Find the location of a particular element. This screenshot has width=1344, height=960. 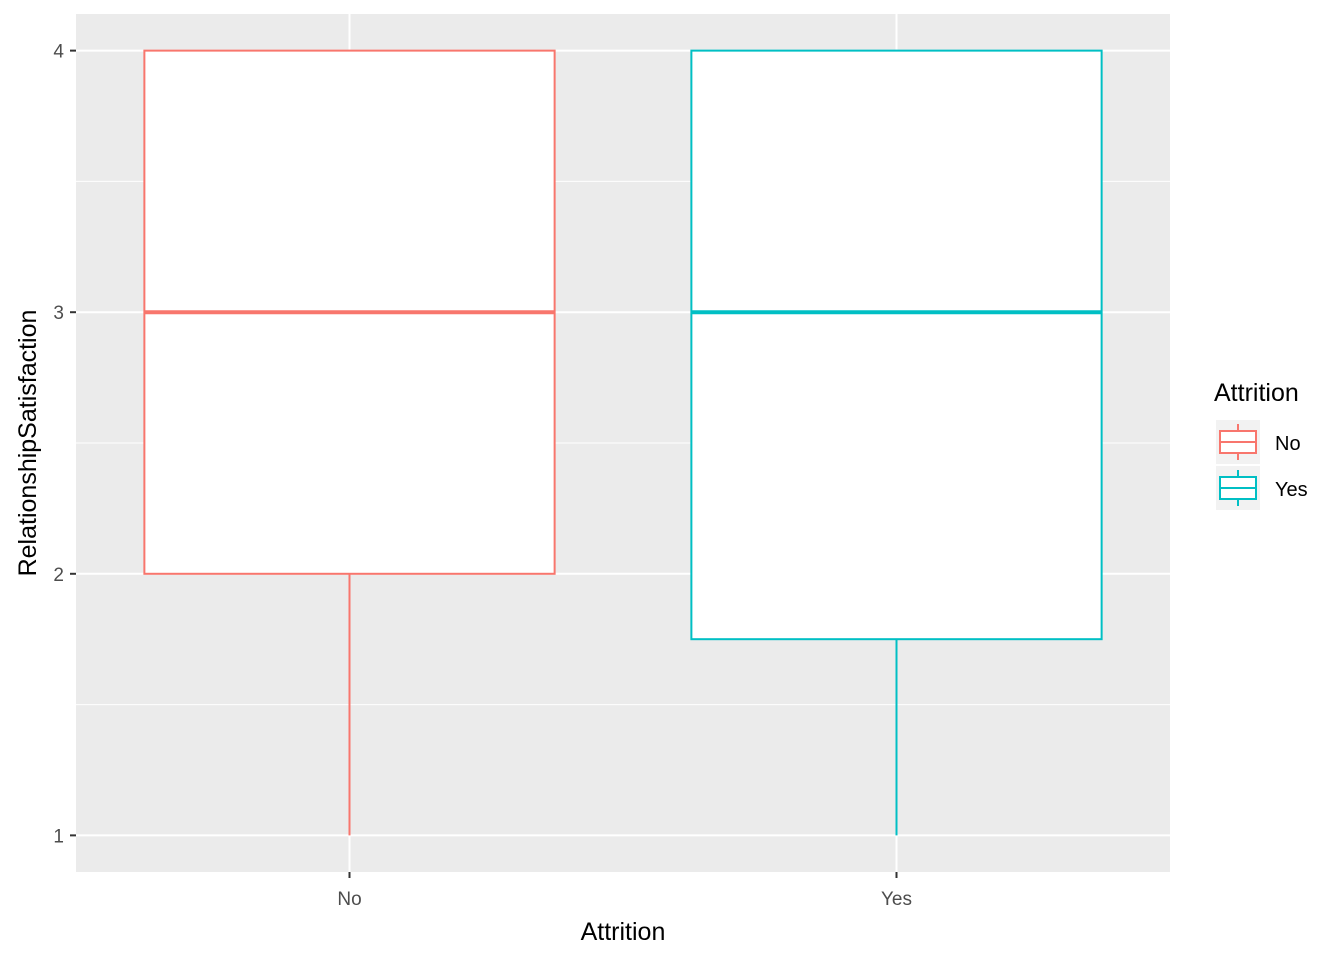

y-tick-label: 4 is located at coordinates (58, 52).